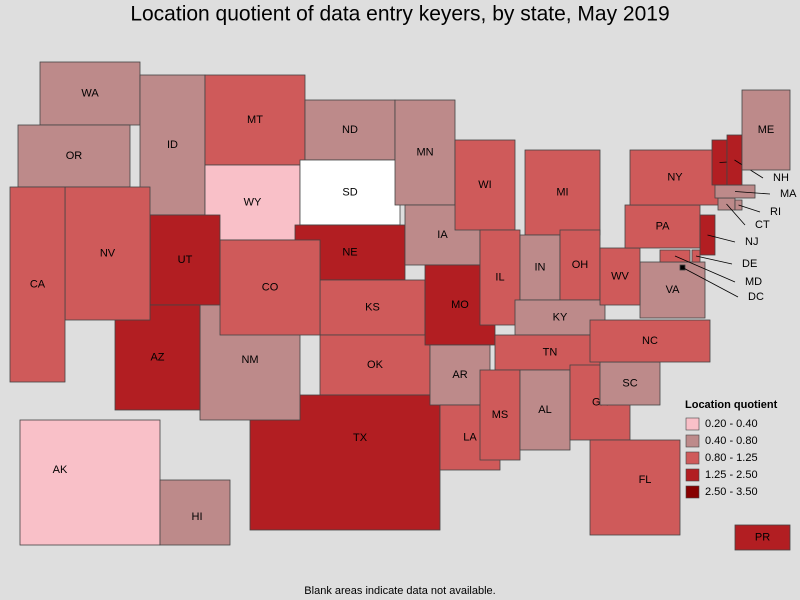 The width and height of the screenshot is (800, 600). Describe the element at coordinates (731, 458) in the screenshot. I see `legend-label: 0.80 - 1.25` at that location.